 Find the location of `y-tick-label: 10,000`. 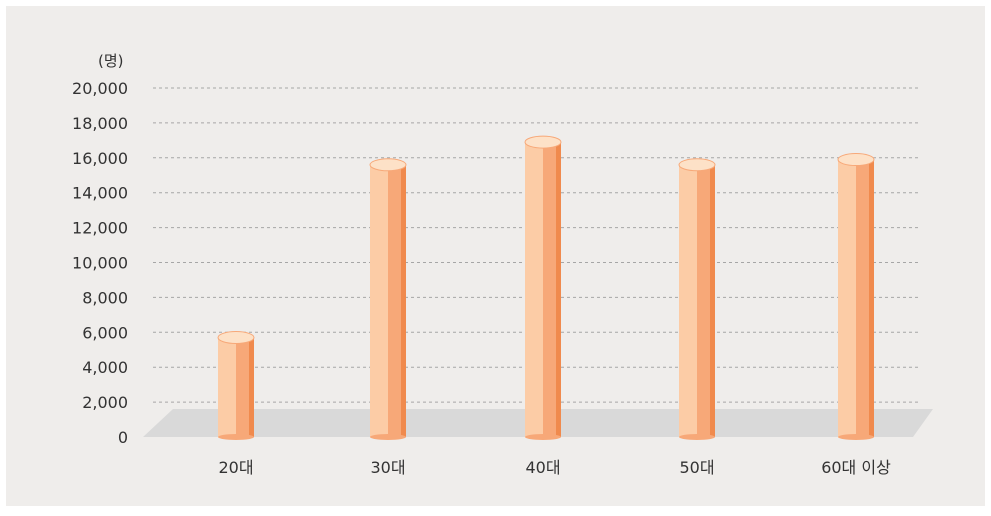

y-tick-label: 10,000 is located at coordinates (100, 263).